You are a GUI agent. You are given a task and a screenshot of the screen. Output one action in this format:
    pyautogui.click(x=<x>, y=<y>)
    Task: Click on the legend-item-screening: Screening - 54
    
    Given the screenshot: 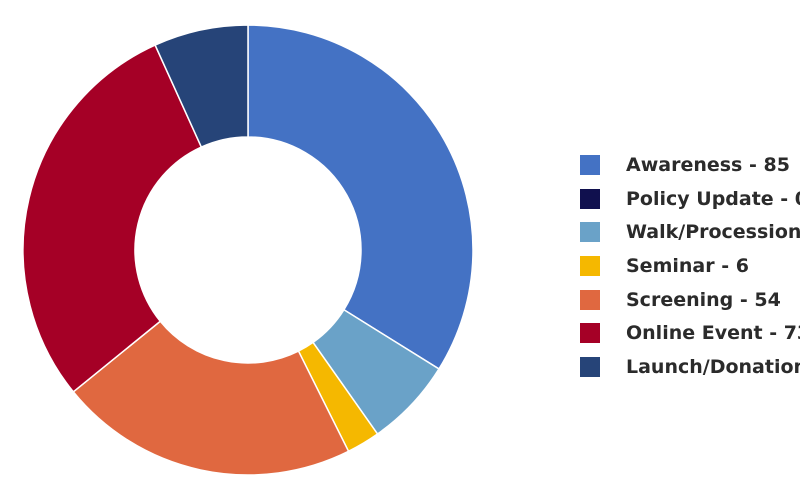 What is the action you would take?
    pyautogui.click(x=690, y=300)
    